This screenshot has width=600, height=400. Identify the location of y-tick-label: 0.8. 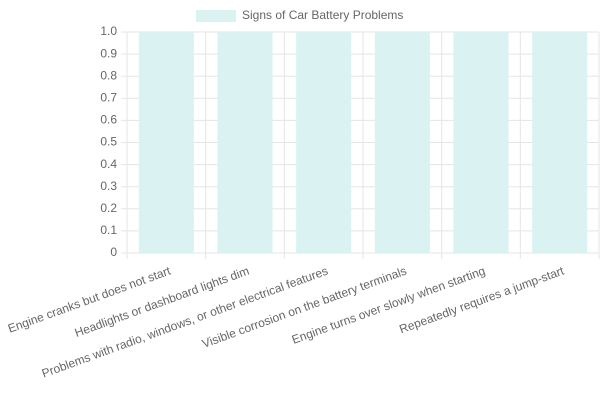
(108, 75).